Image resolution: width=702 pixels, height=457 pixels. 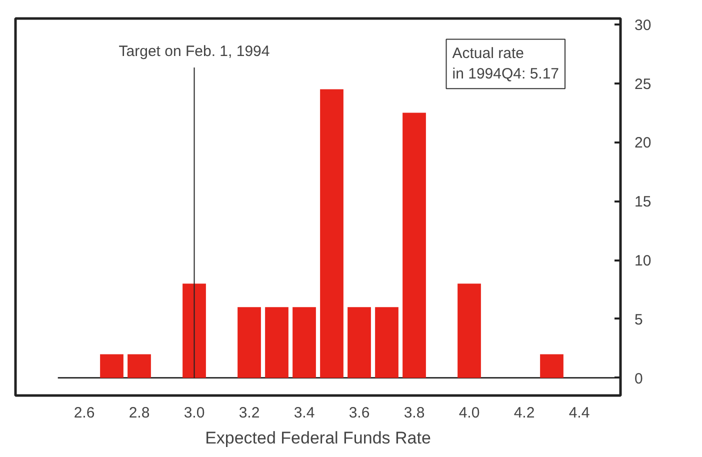 I want to click on x-tick-label: 4.4, so click(x=579, y=413).